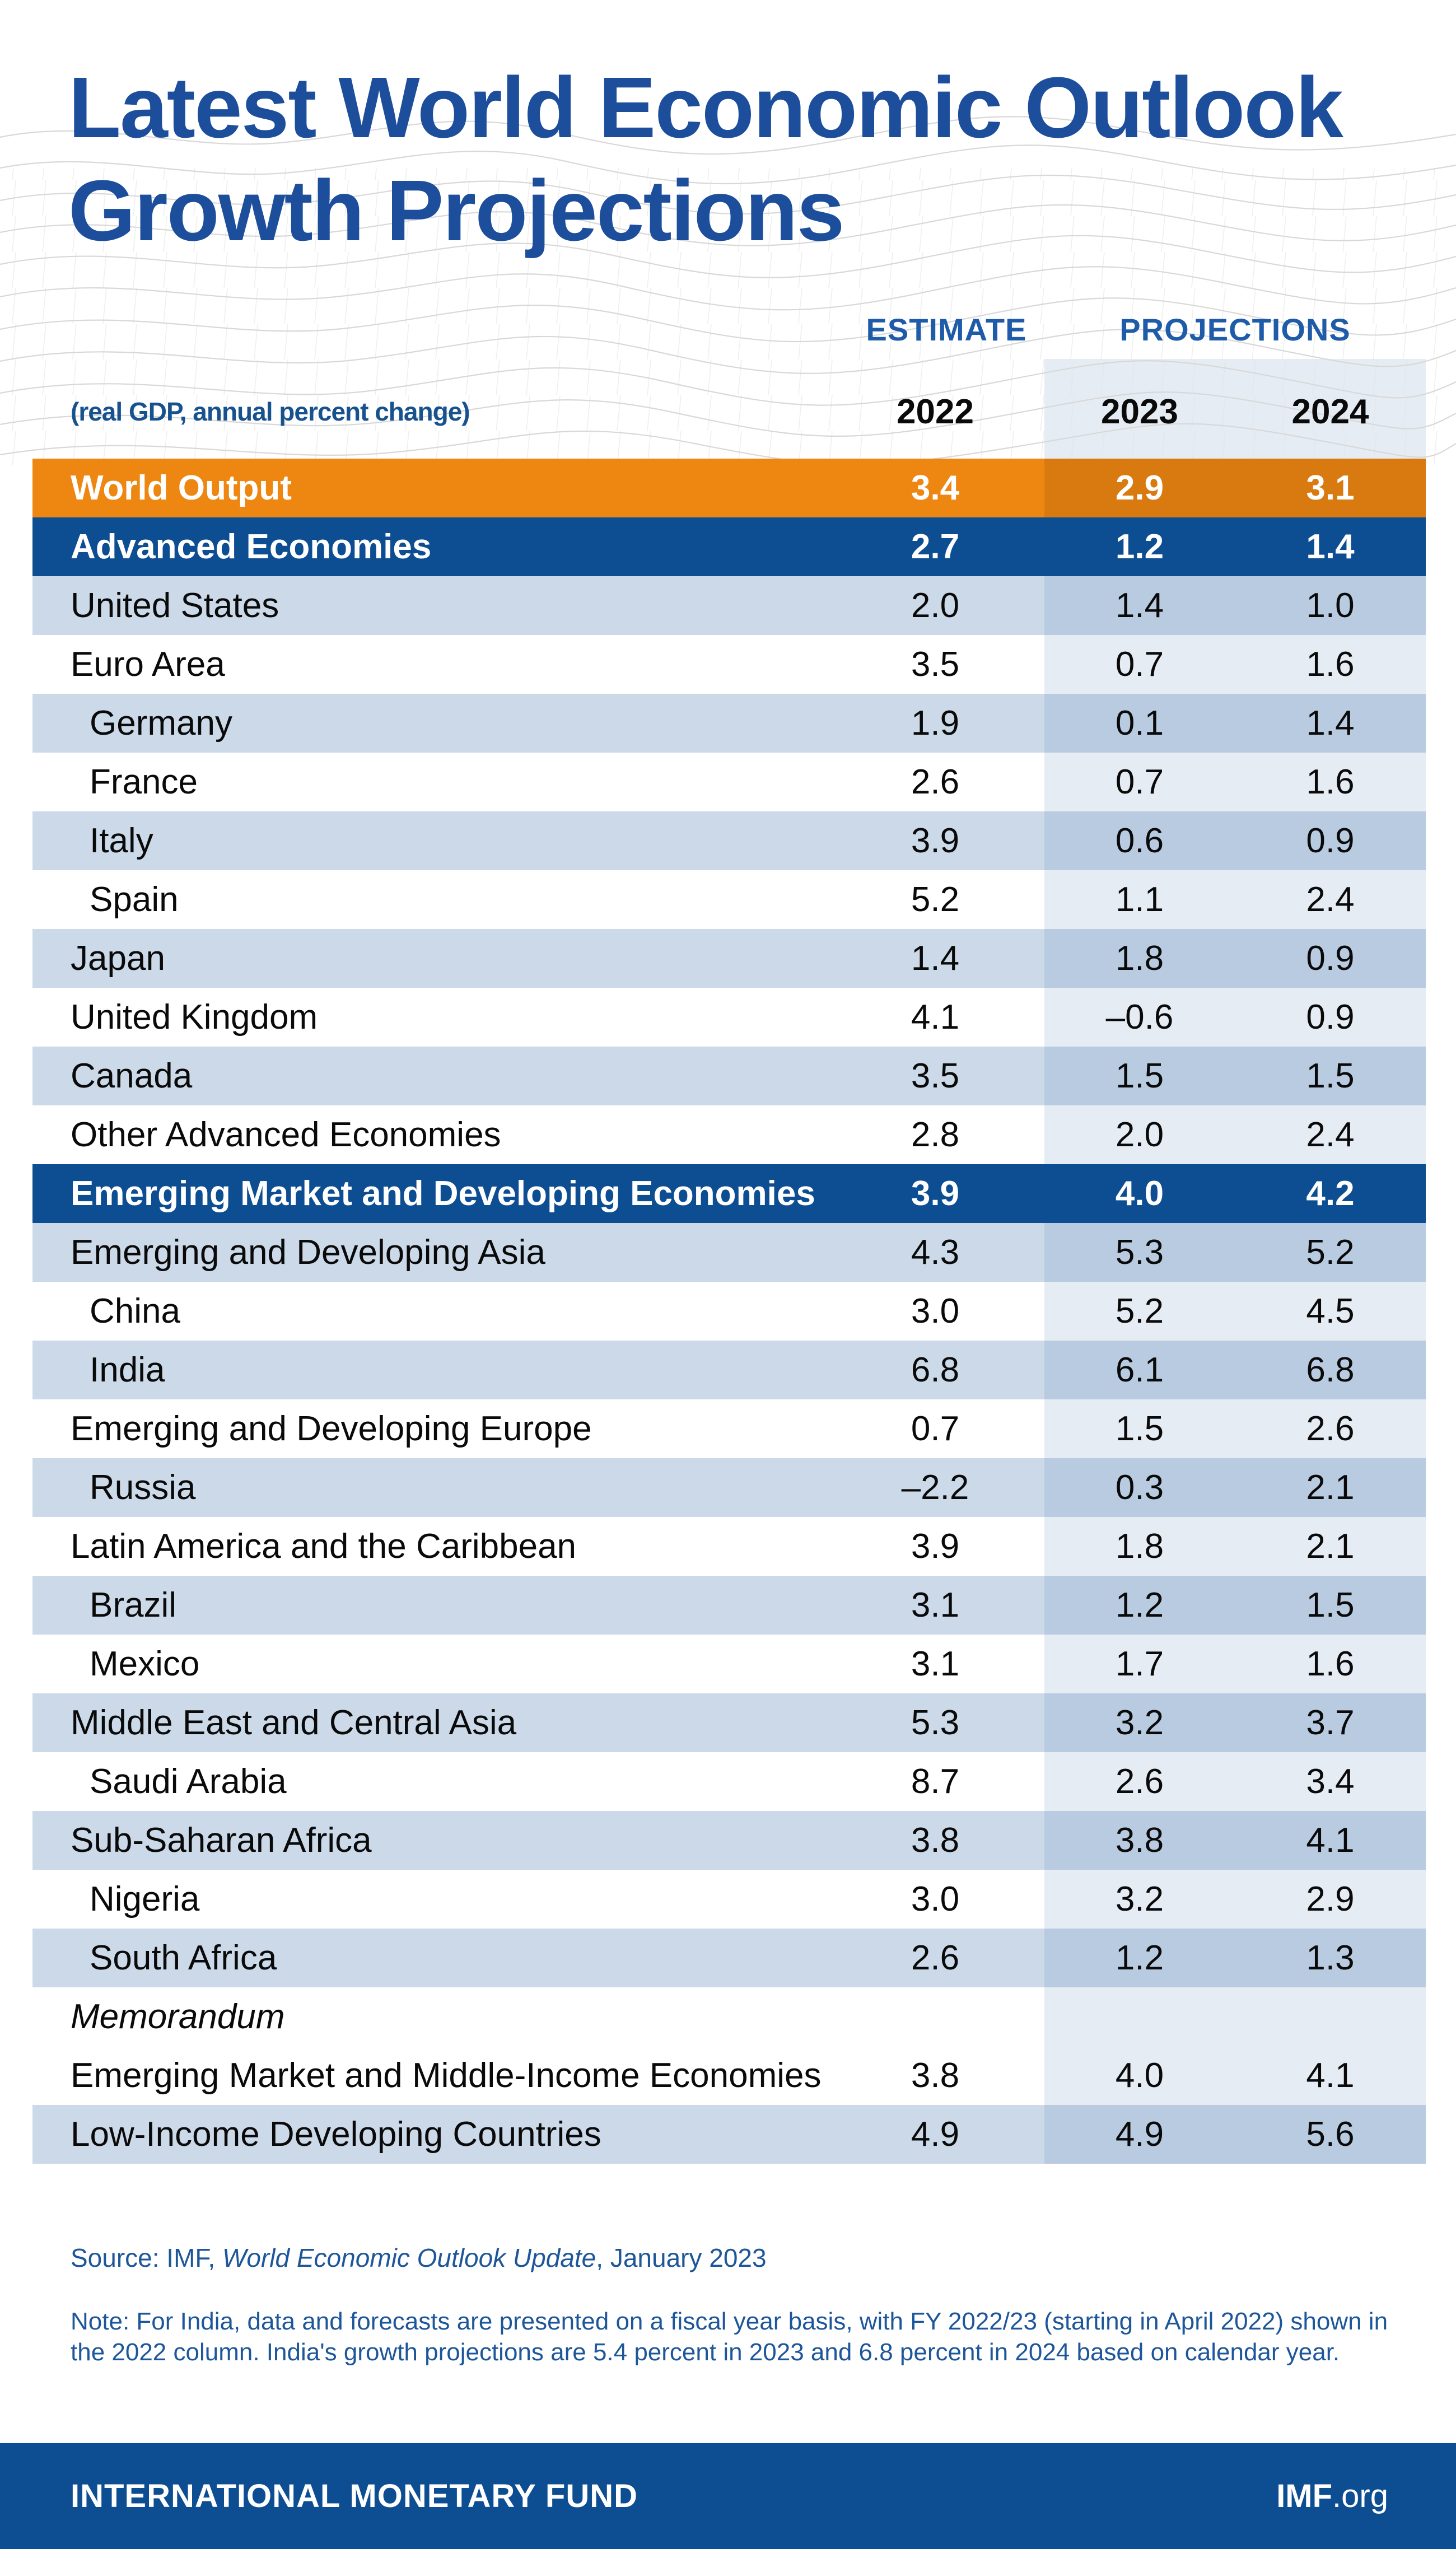 This screenshot has width=1456, height=2549. What do you see at coordinates (728, 2496) in the screenshot?
I see `footer-bar: INTERNATIONAL MONETARY FUND IMF.org` at bounding box center [728, 2496].